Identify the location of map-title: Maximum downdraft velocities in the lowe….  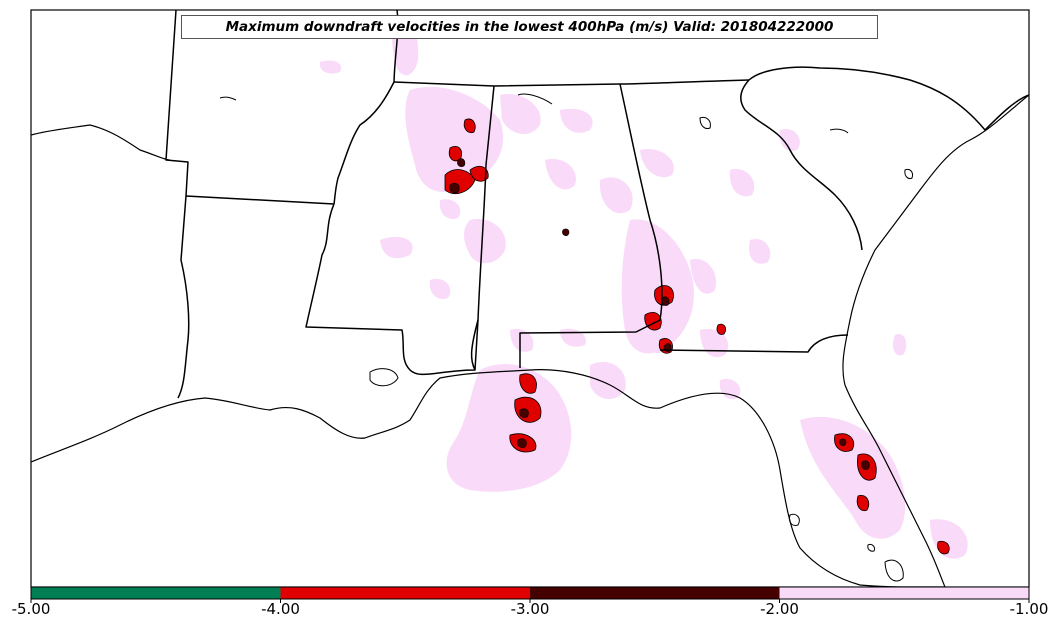
(529, 27).